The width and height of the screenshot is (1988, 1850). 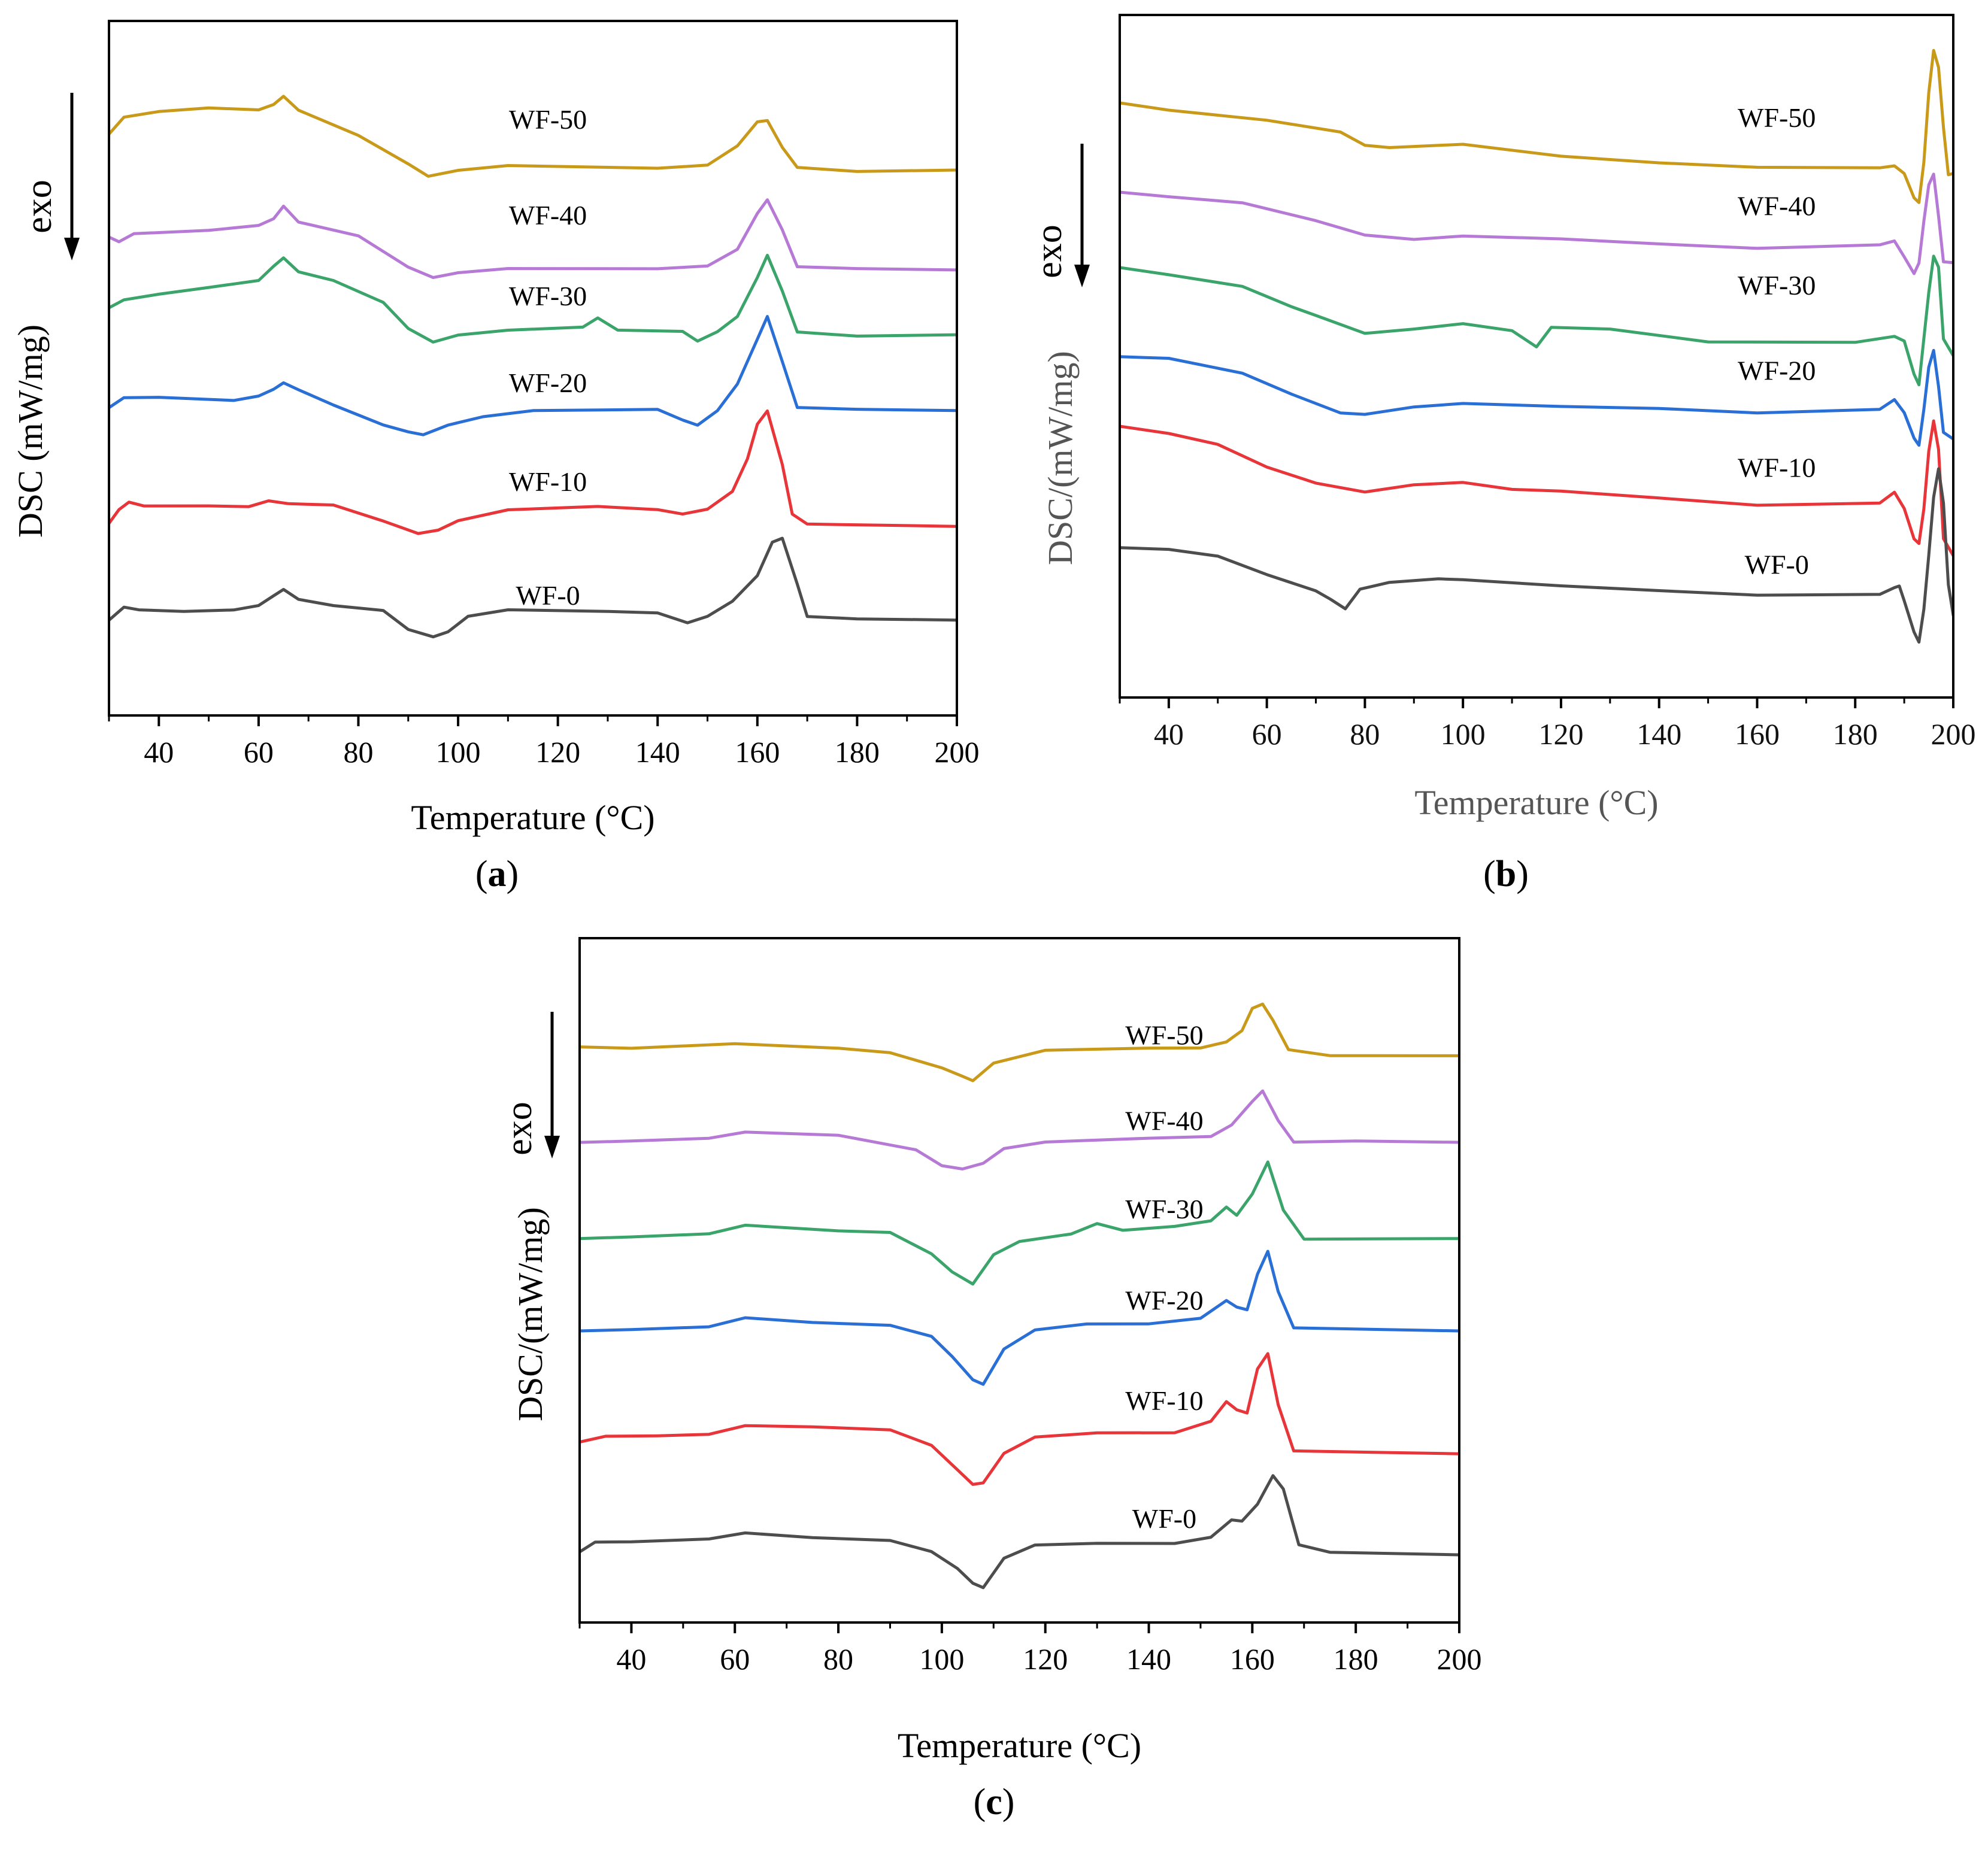 I want to click on panel-caption: (b), so click(x=1506, y=874).